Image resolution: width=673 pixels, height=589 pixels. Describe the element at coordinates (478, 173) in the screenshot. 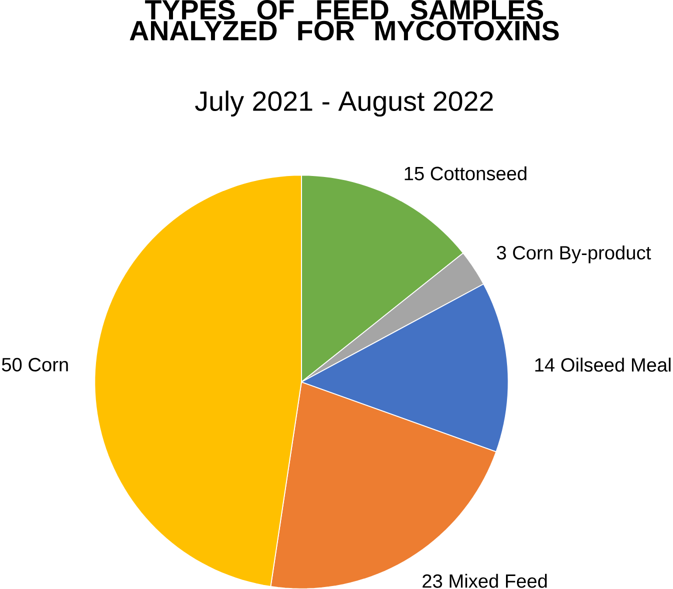

I see `slice-label: Cottonseed` at that location.